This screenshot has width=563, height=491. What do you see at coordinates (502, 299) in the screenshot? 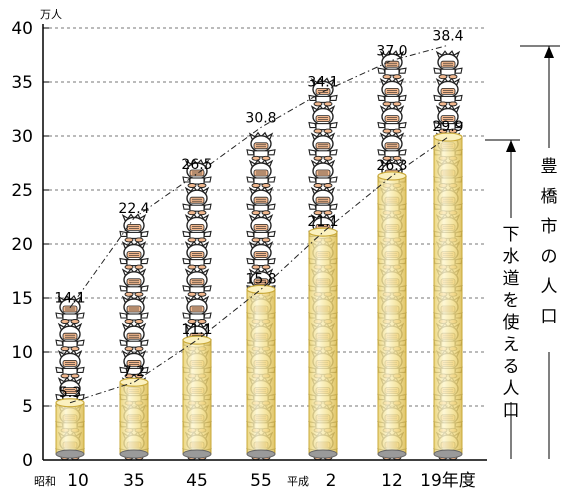
I see `legend-sewer-population: 下水道を使える人口` at bounding box center [502, 299].